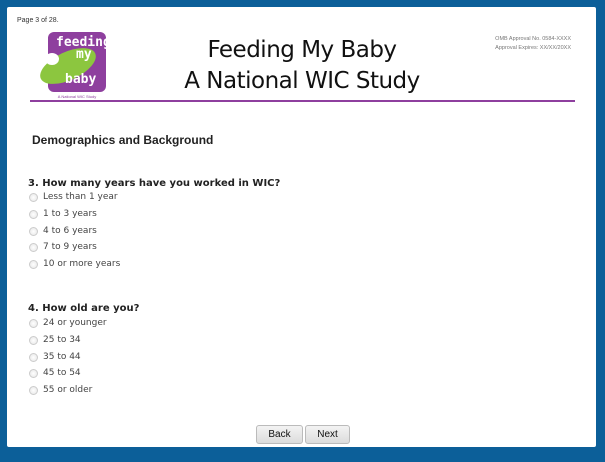 The image size is (605, 462). I want to click on header-divider, so click(302, 101).